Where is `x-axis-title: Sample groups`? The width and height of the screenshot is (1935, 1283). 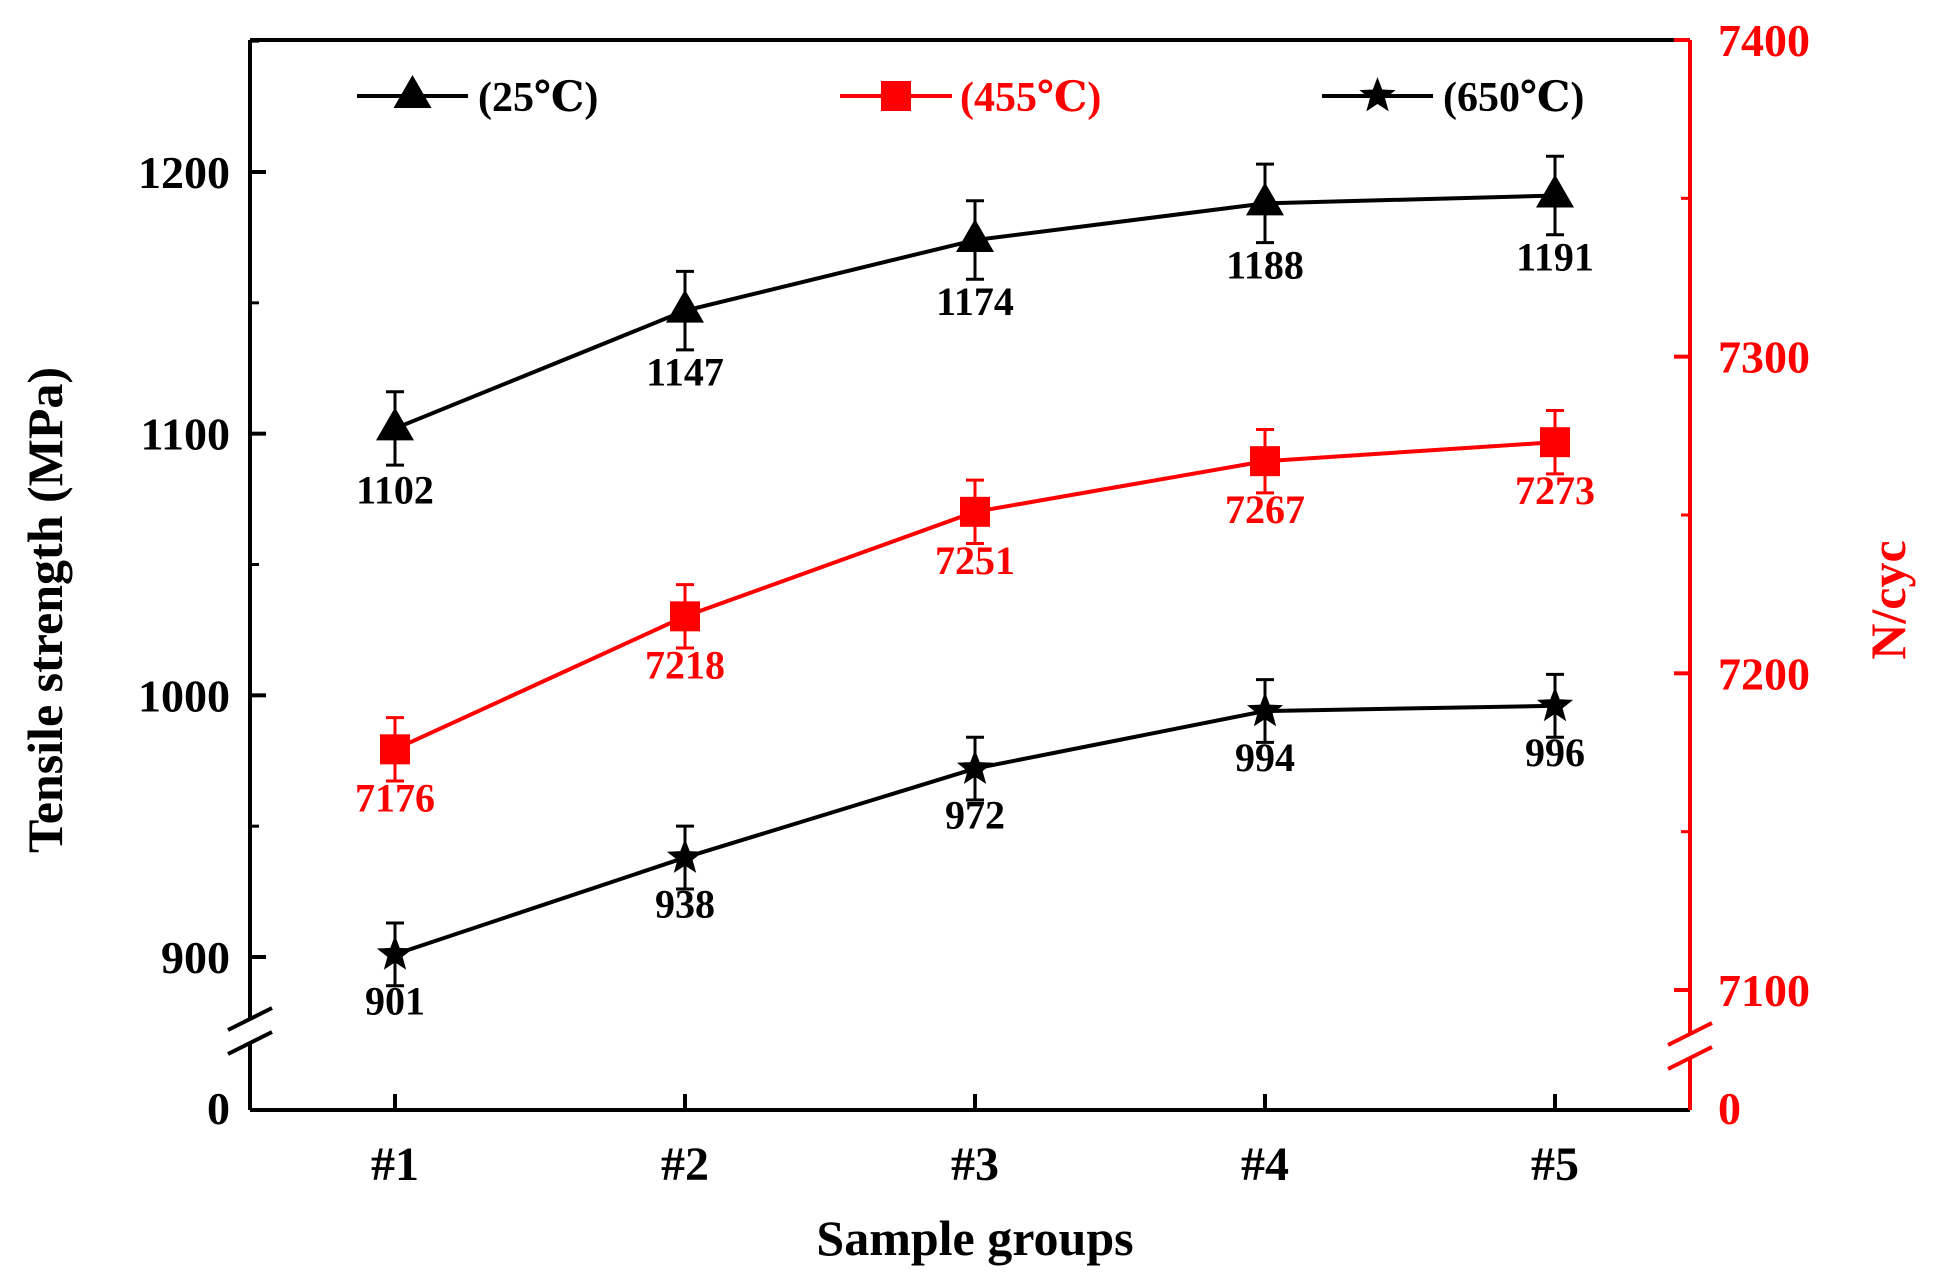 x-axis-title: Sample groups is located at coordinates (974, 1238).